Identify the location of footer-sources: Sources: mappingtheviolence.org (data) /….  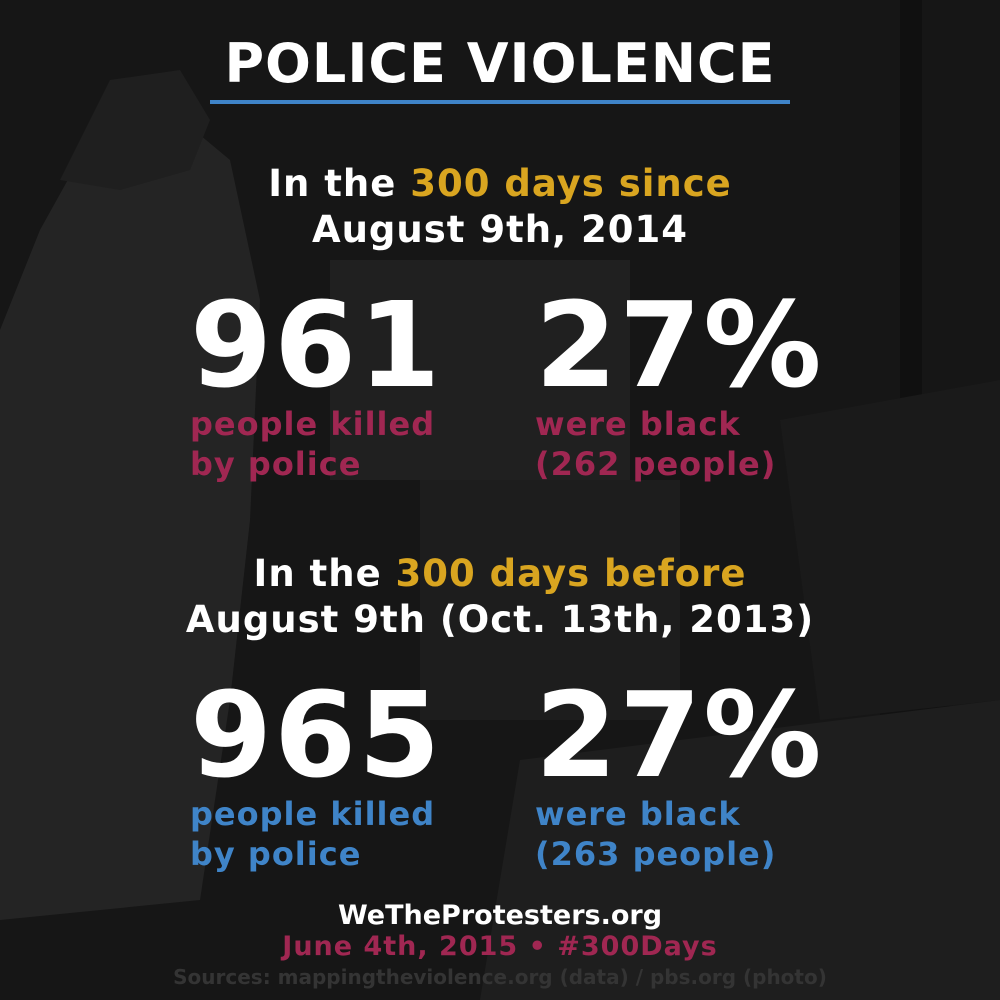
(500, 977).